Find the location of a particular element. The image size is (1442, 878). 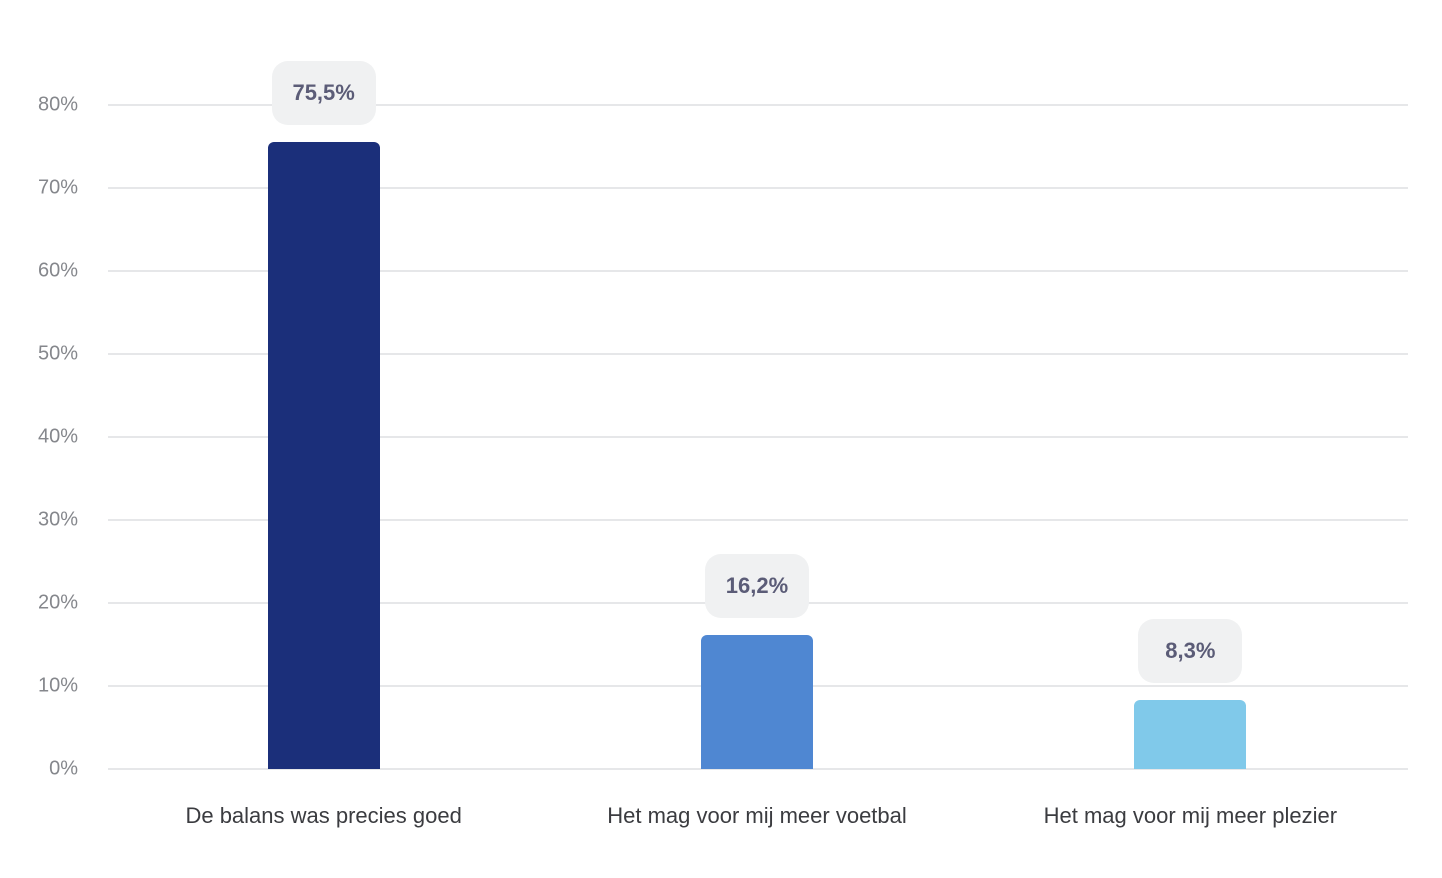

y-tick-label: 40% is located at coordinates (57, 436).